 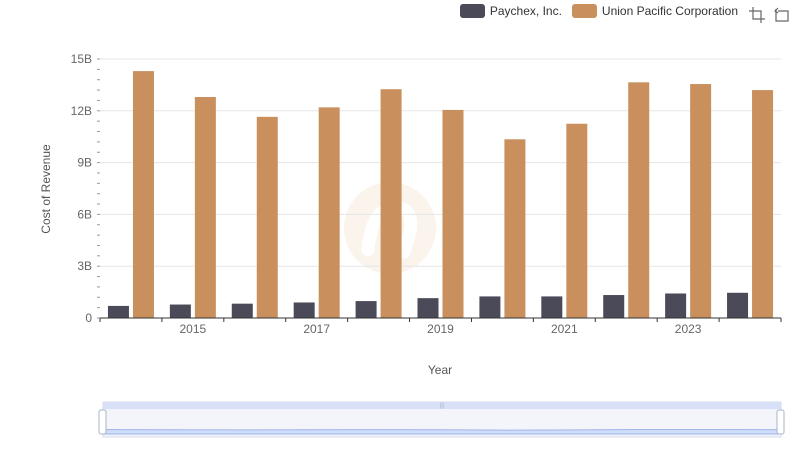 I want to click on bar-paychex-2021, so click(x=552, y=307).